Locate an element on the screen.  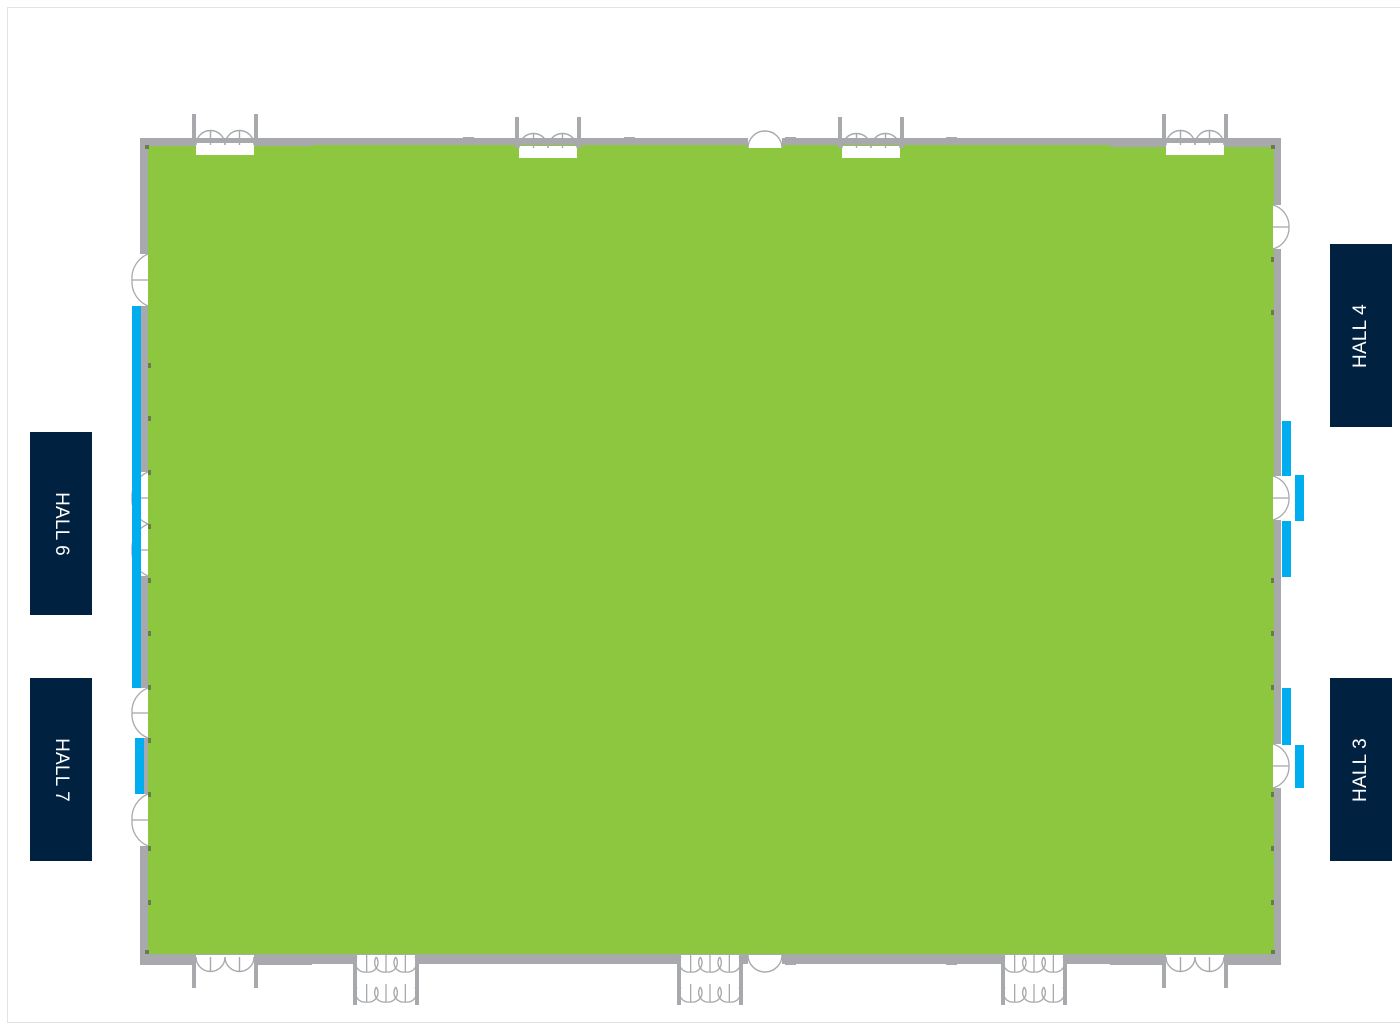
hall-6-label: HALL 6 is located at coordinates (61, 523).